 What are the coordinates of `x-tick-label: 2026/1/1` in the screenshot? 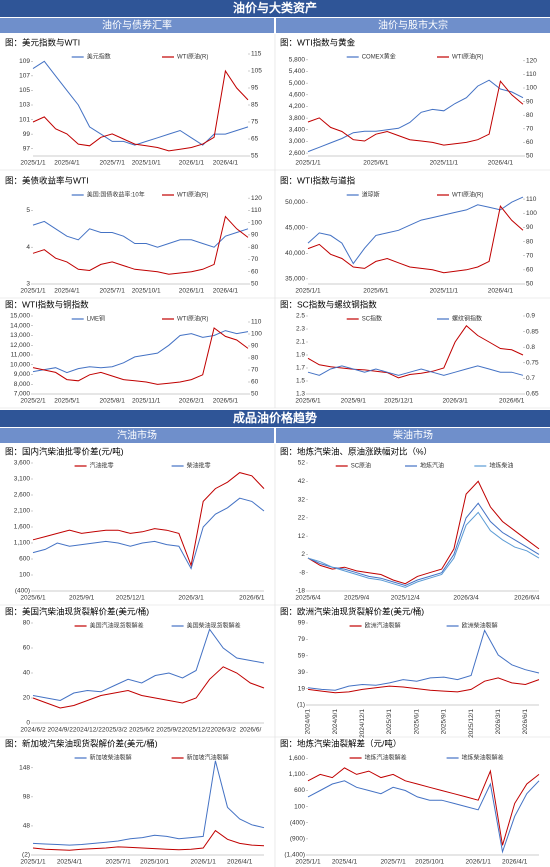 It's located at (479, 862).